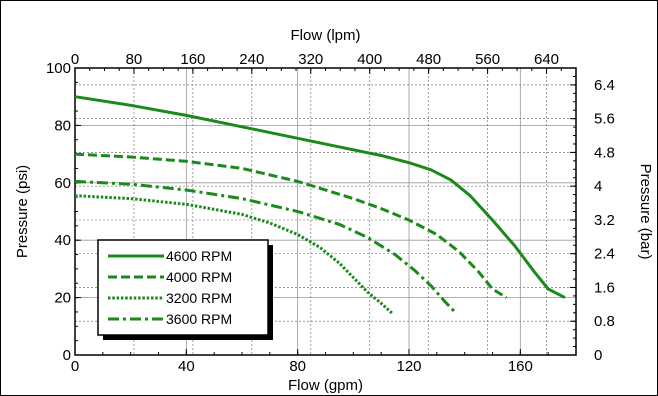 The width and height of the screenshot is (658, 396). What do you see at coordinates (325, 385) in the screenshot?
I see `bottom-axis-label: Flow (gpm)` at bounding box center [325, 385].